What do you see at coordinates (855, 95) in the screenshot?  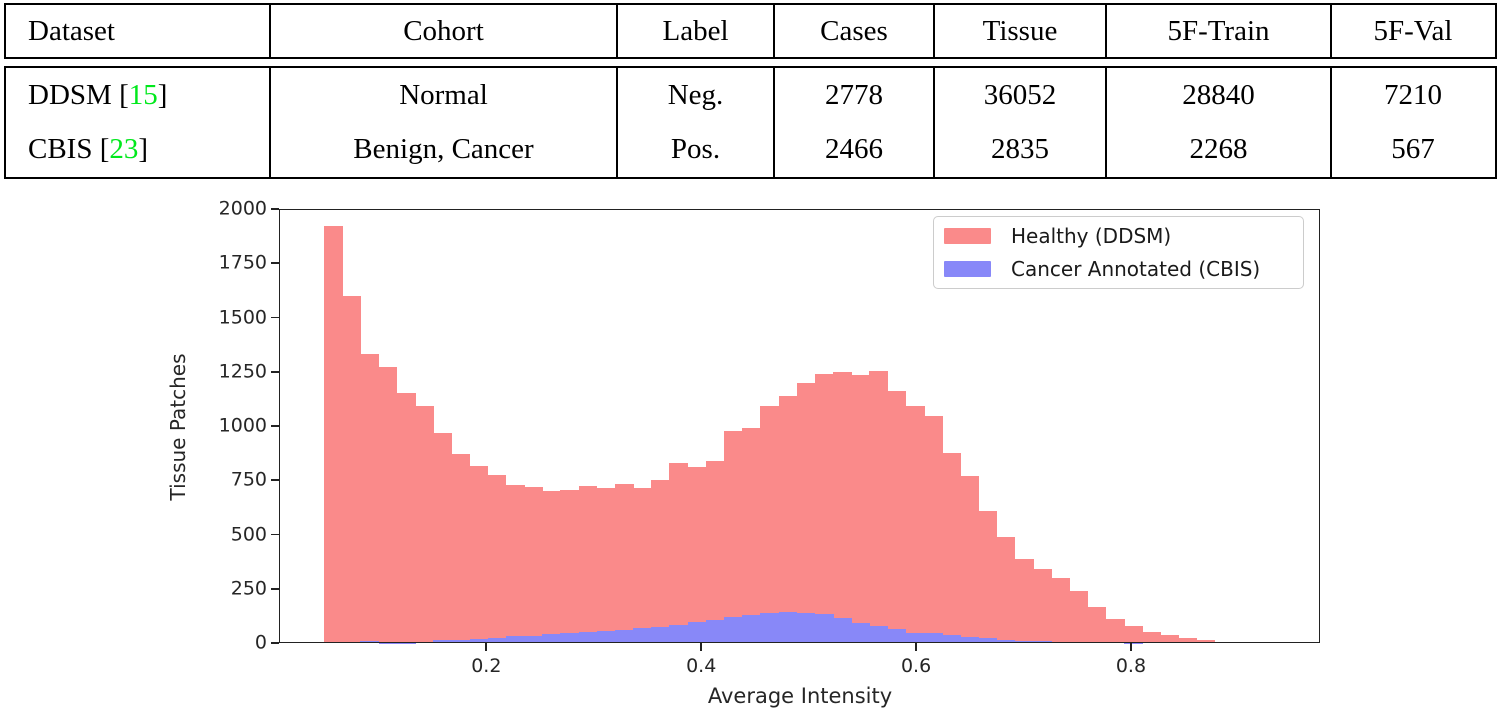 I see `cell-cases: 2778` at bounding box center [855, 95].